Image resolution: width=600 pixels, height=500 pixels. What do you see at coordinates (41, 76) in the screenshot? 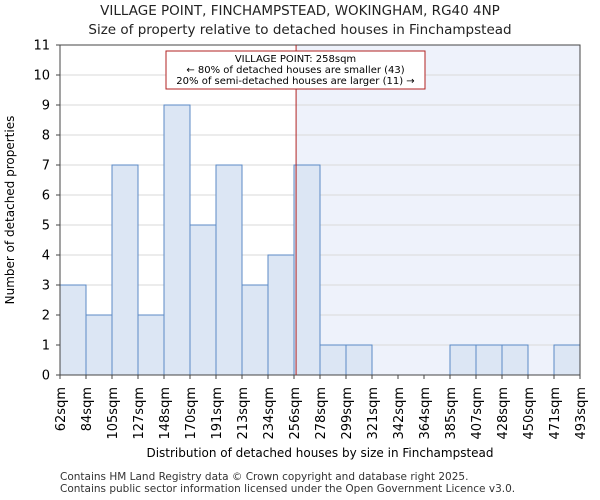
I see `y-tick-label: 10` at bounding box center [41, 76].